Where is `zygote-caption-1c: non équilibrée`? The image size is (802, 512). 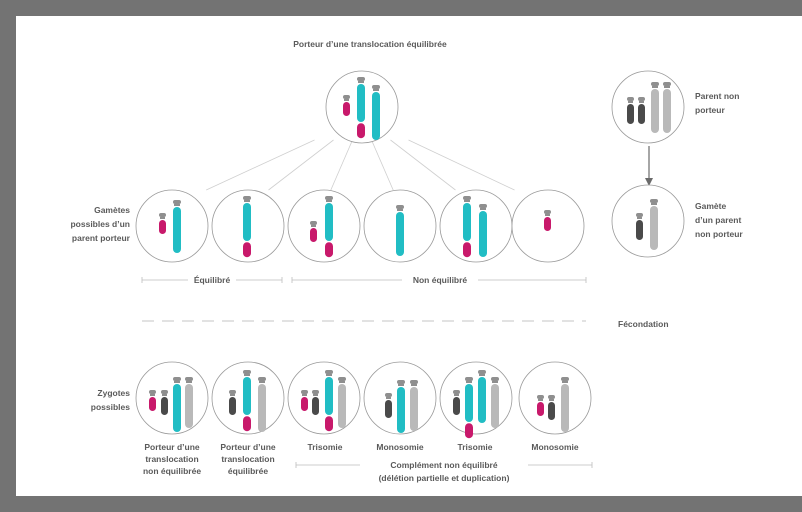
zygote-caption-1c: non équilibrée is located at coordinates (172, 471).